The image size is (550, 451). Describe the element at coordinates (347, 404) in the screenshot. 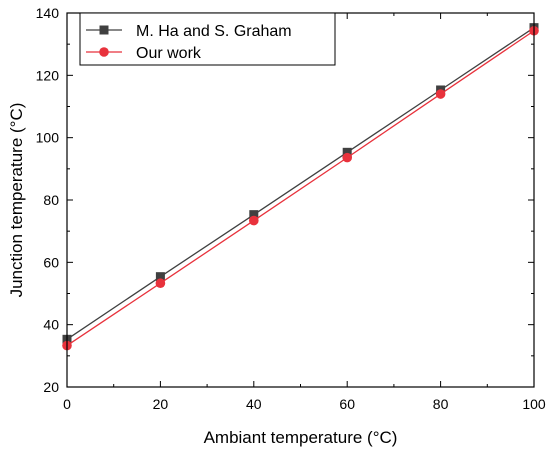

I see `x-tick-label: 60` at that location.